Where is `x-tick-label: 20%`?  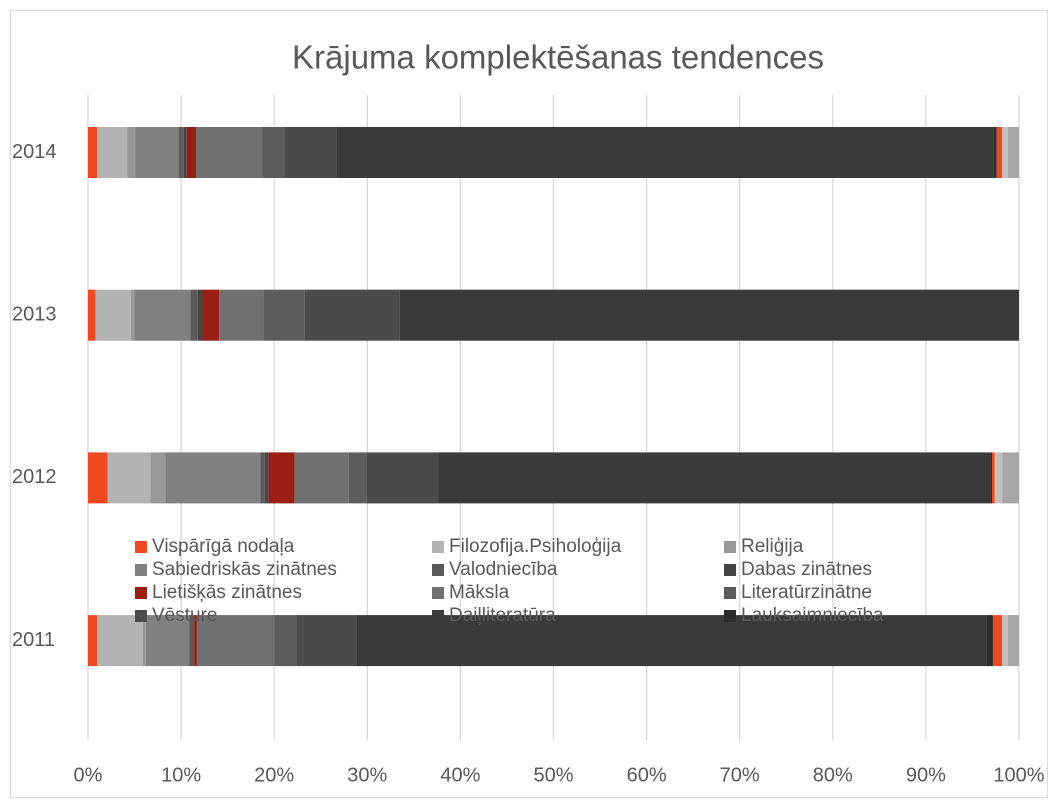 x-tick-label: 20% is located at coordinates (274, 775).